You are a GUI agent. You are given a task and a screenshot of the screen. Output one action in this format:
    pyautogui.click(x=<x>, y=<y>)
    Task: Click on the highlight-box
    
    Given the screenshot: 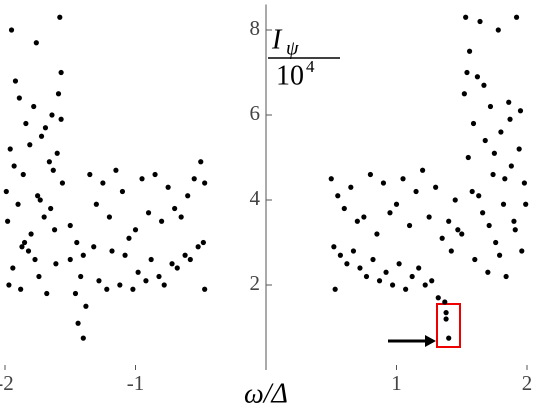 What is the action you would take?
    pyautogui.click(x=448, y=325)
    